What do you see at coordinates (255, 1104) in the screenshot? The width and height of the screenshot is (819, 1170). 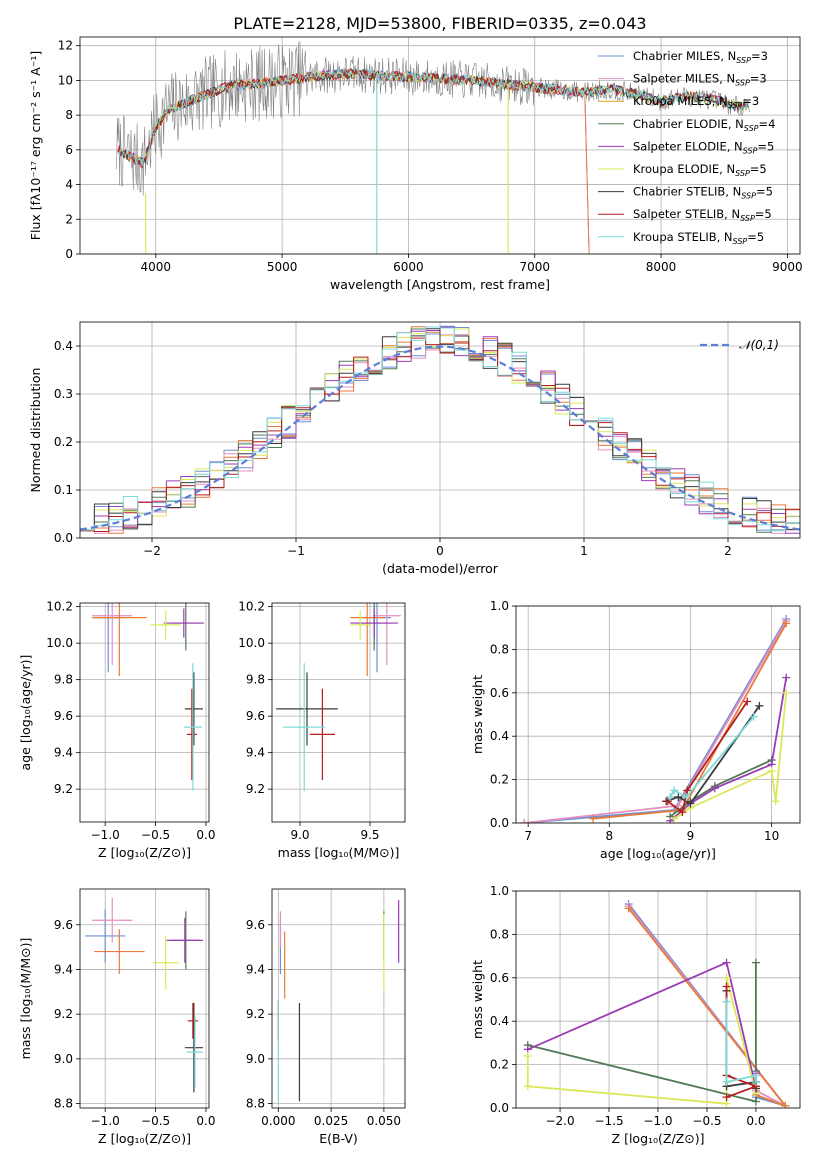 I see `y-tick-label: 8.8` at bounding box center [255, 1104].